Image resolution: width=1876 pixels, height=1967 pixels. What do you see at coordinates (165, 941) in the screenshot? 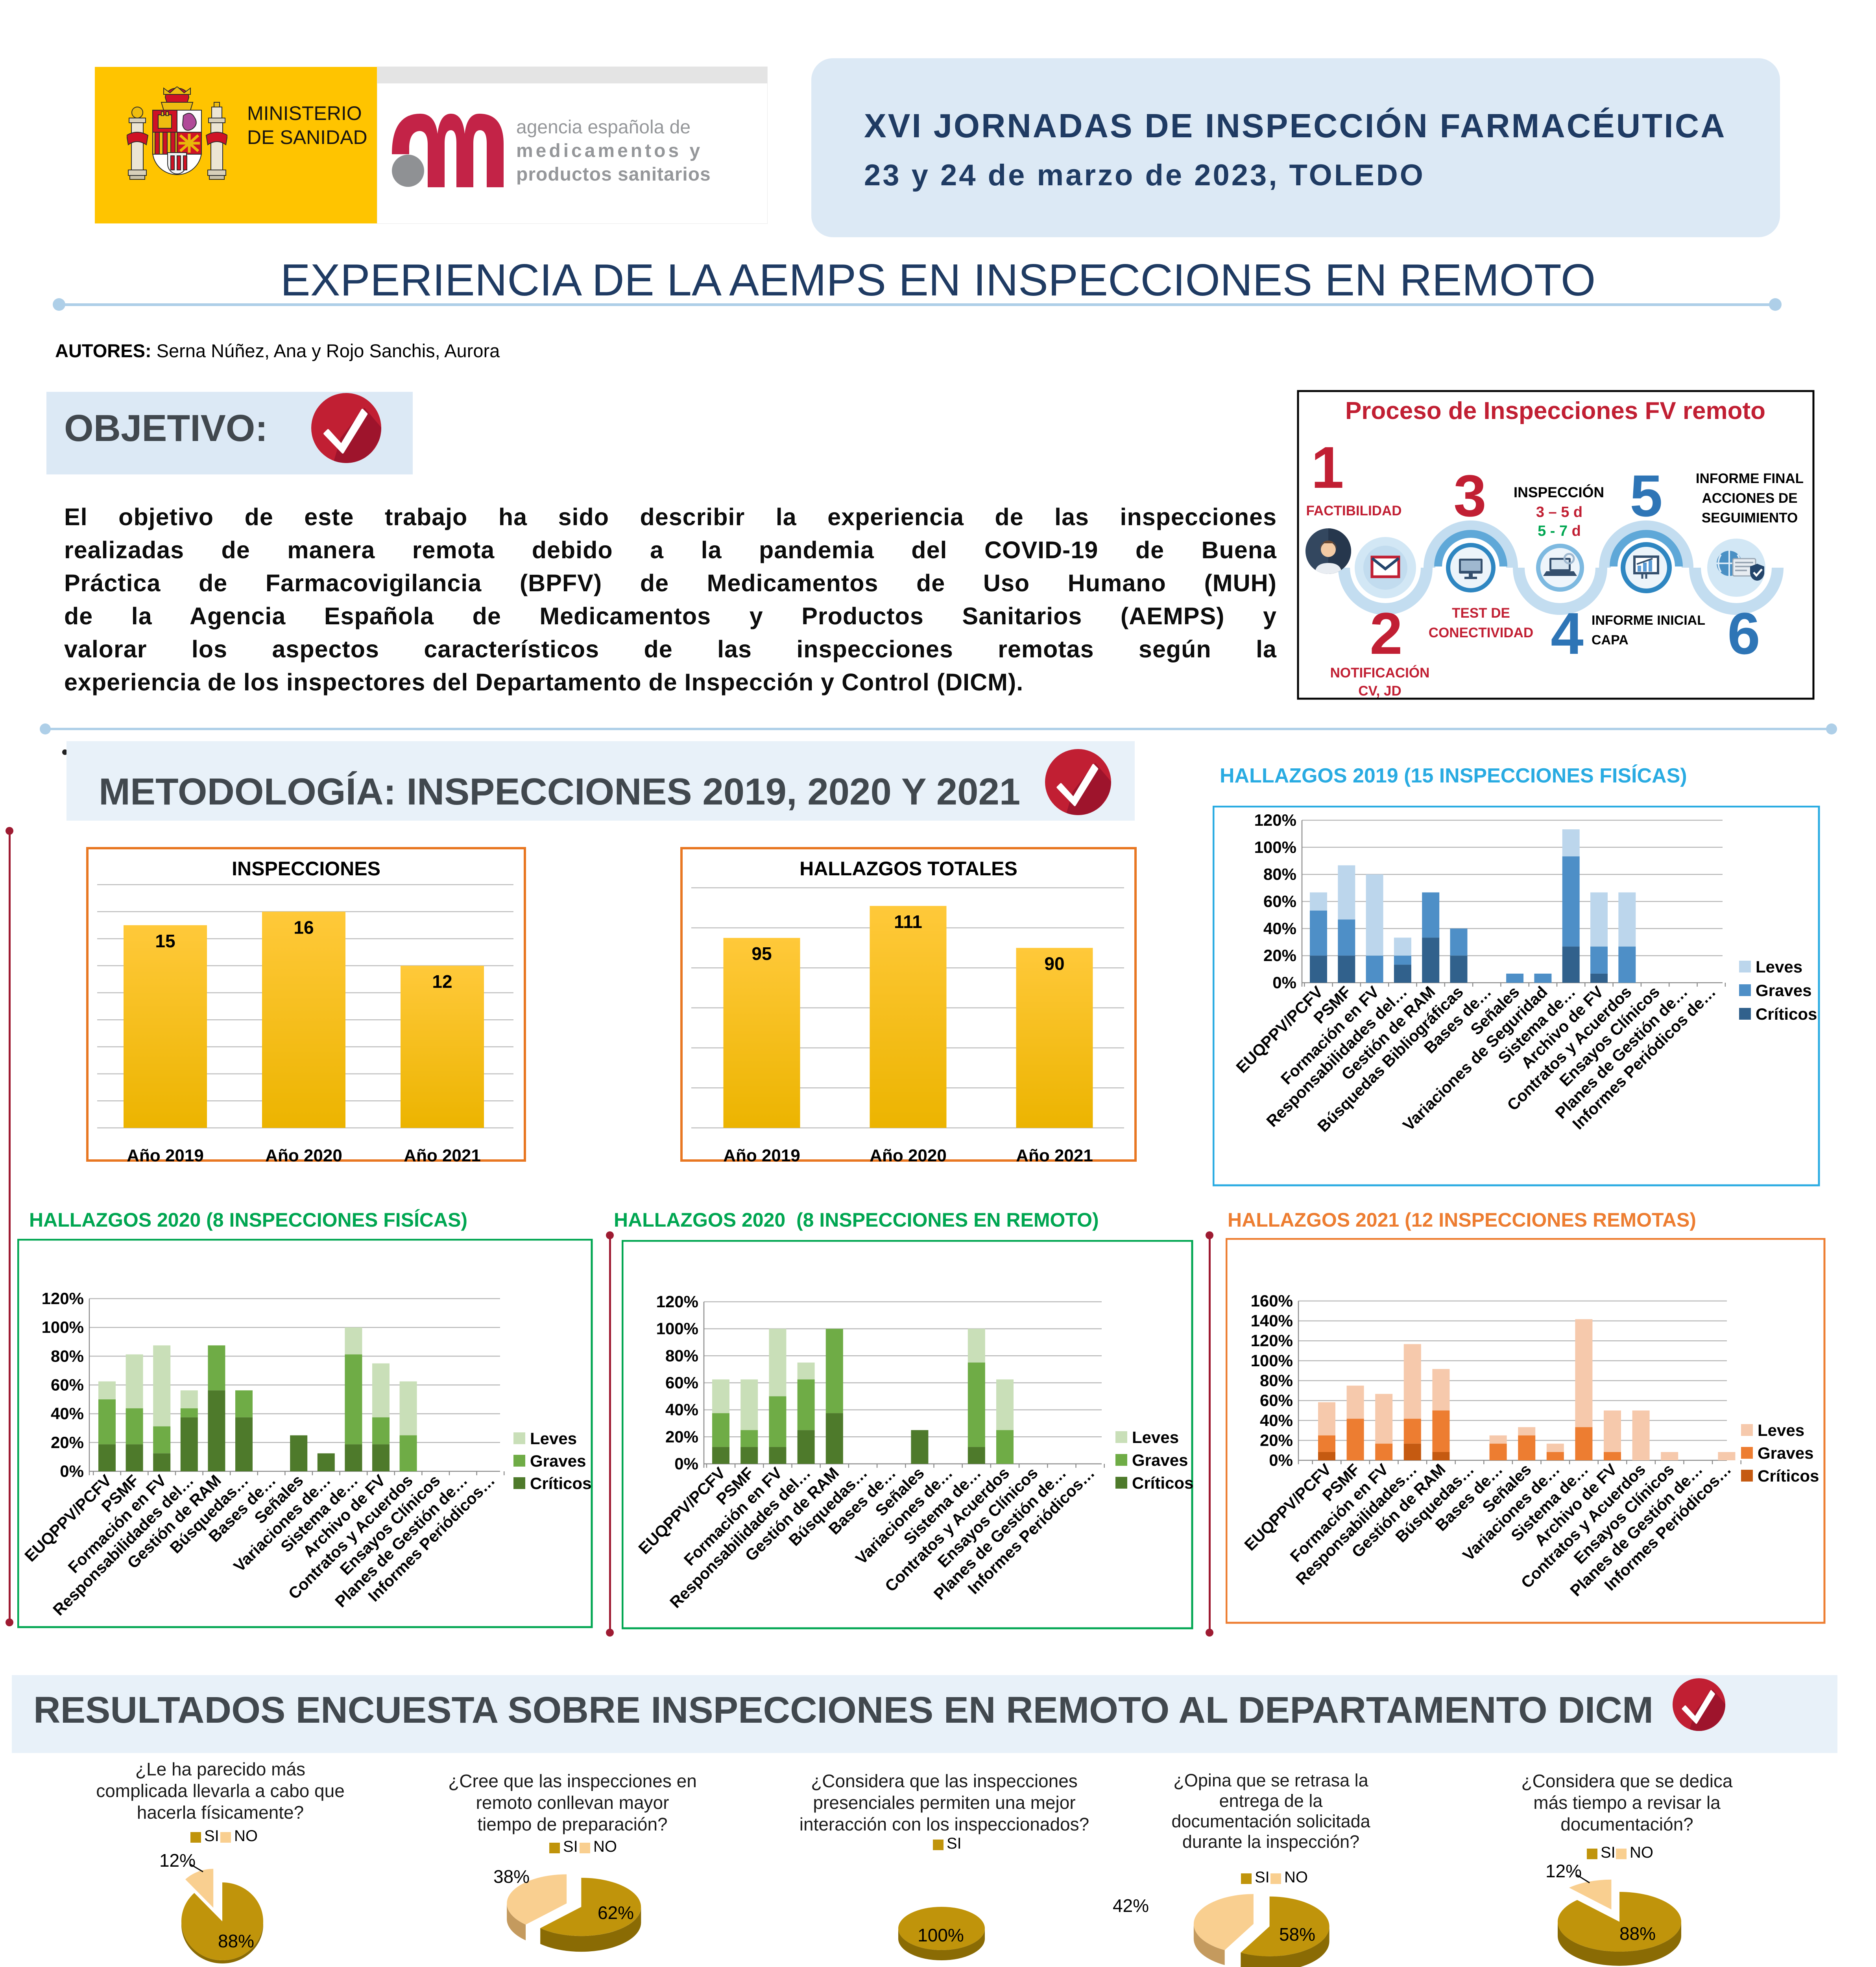
I see `svg-text: 15` at bounding box center [165, 941].